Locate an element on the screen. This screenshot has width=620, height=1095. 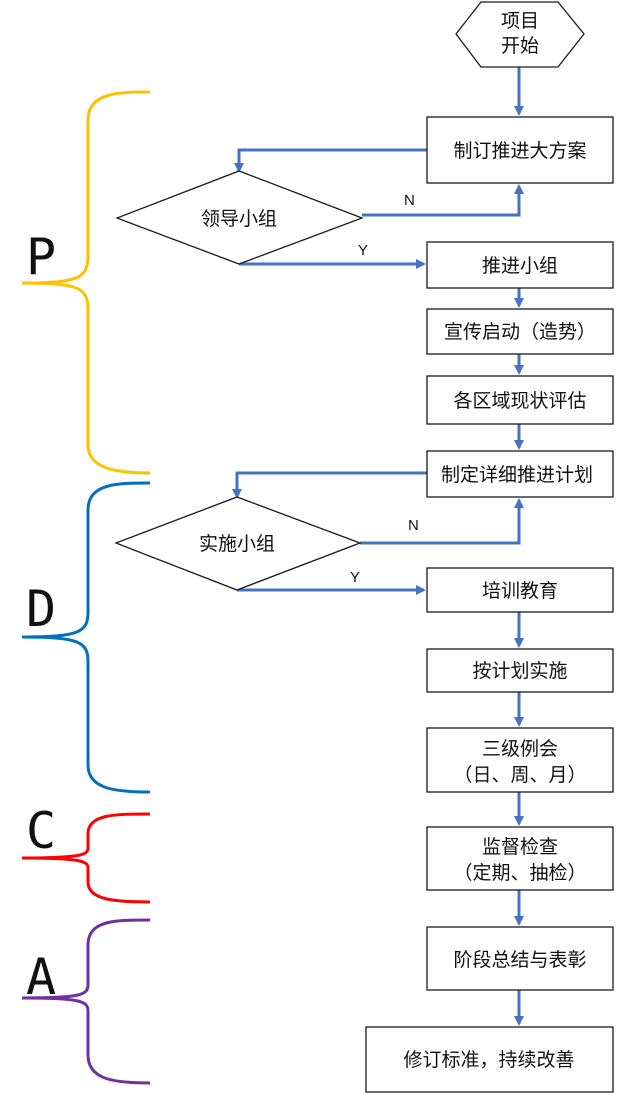
publicity-box: 宣传启动（造势） is located at coordinates (520, 331).